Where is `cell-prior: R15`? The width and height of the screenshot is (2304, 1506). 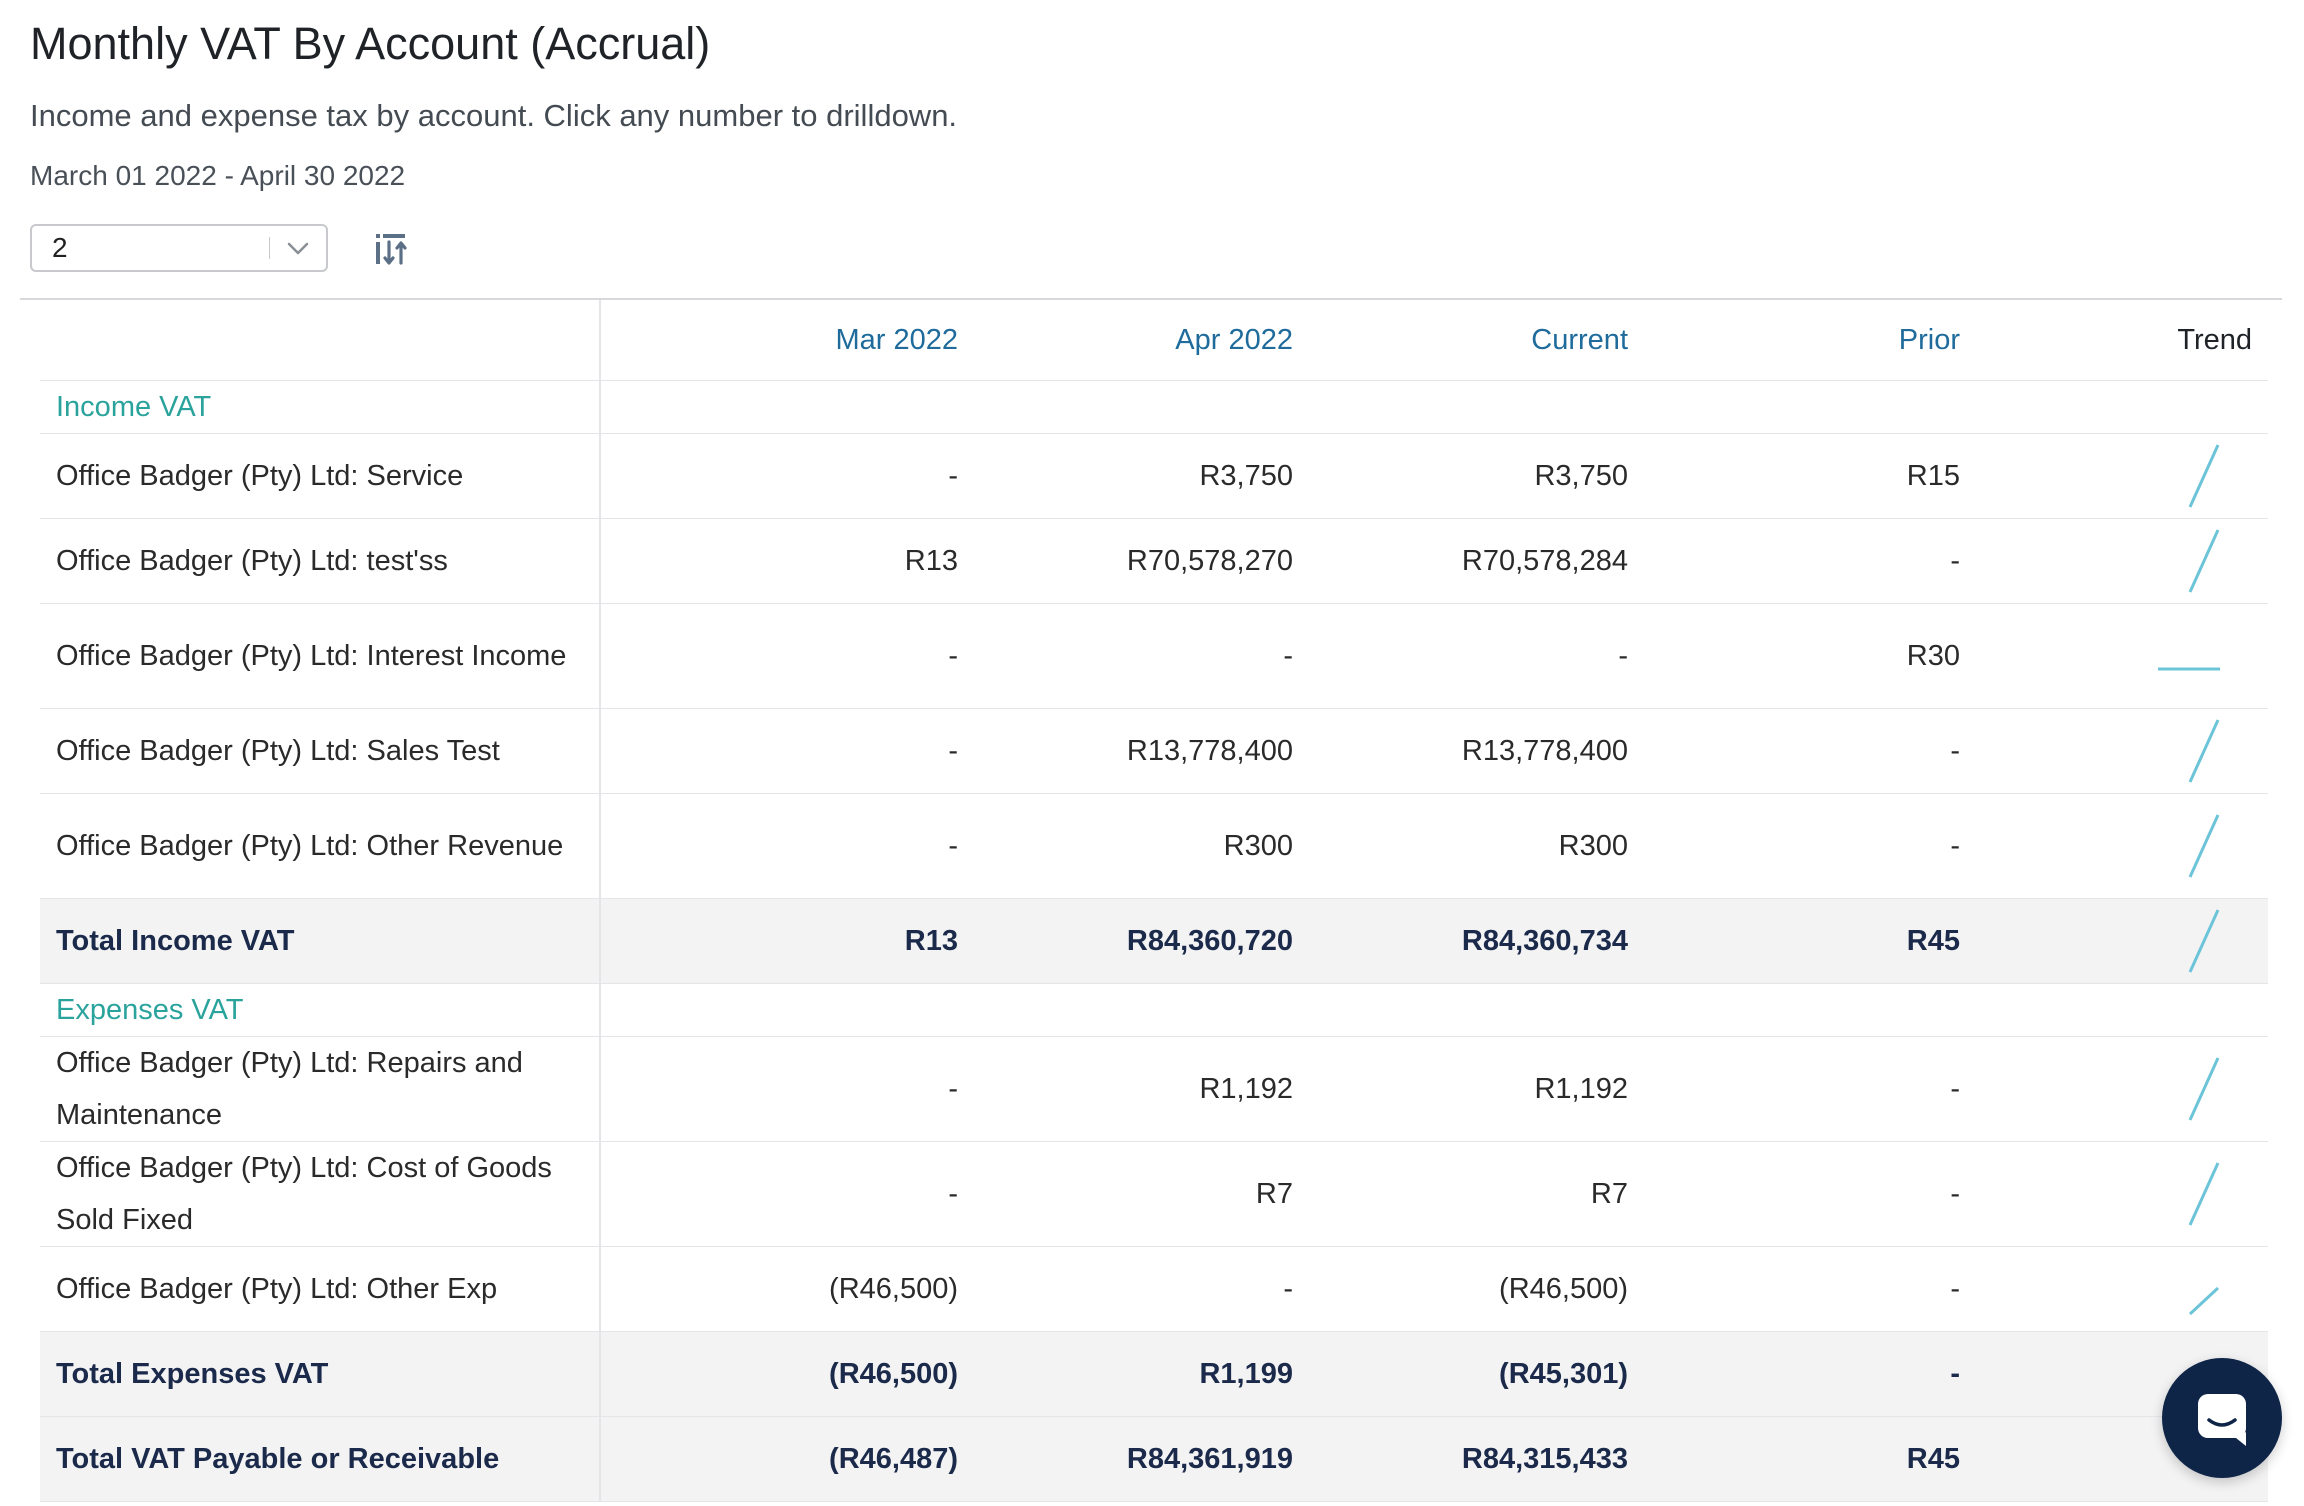
cell-prior: R15 is located at coordinates (1794, 476).